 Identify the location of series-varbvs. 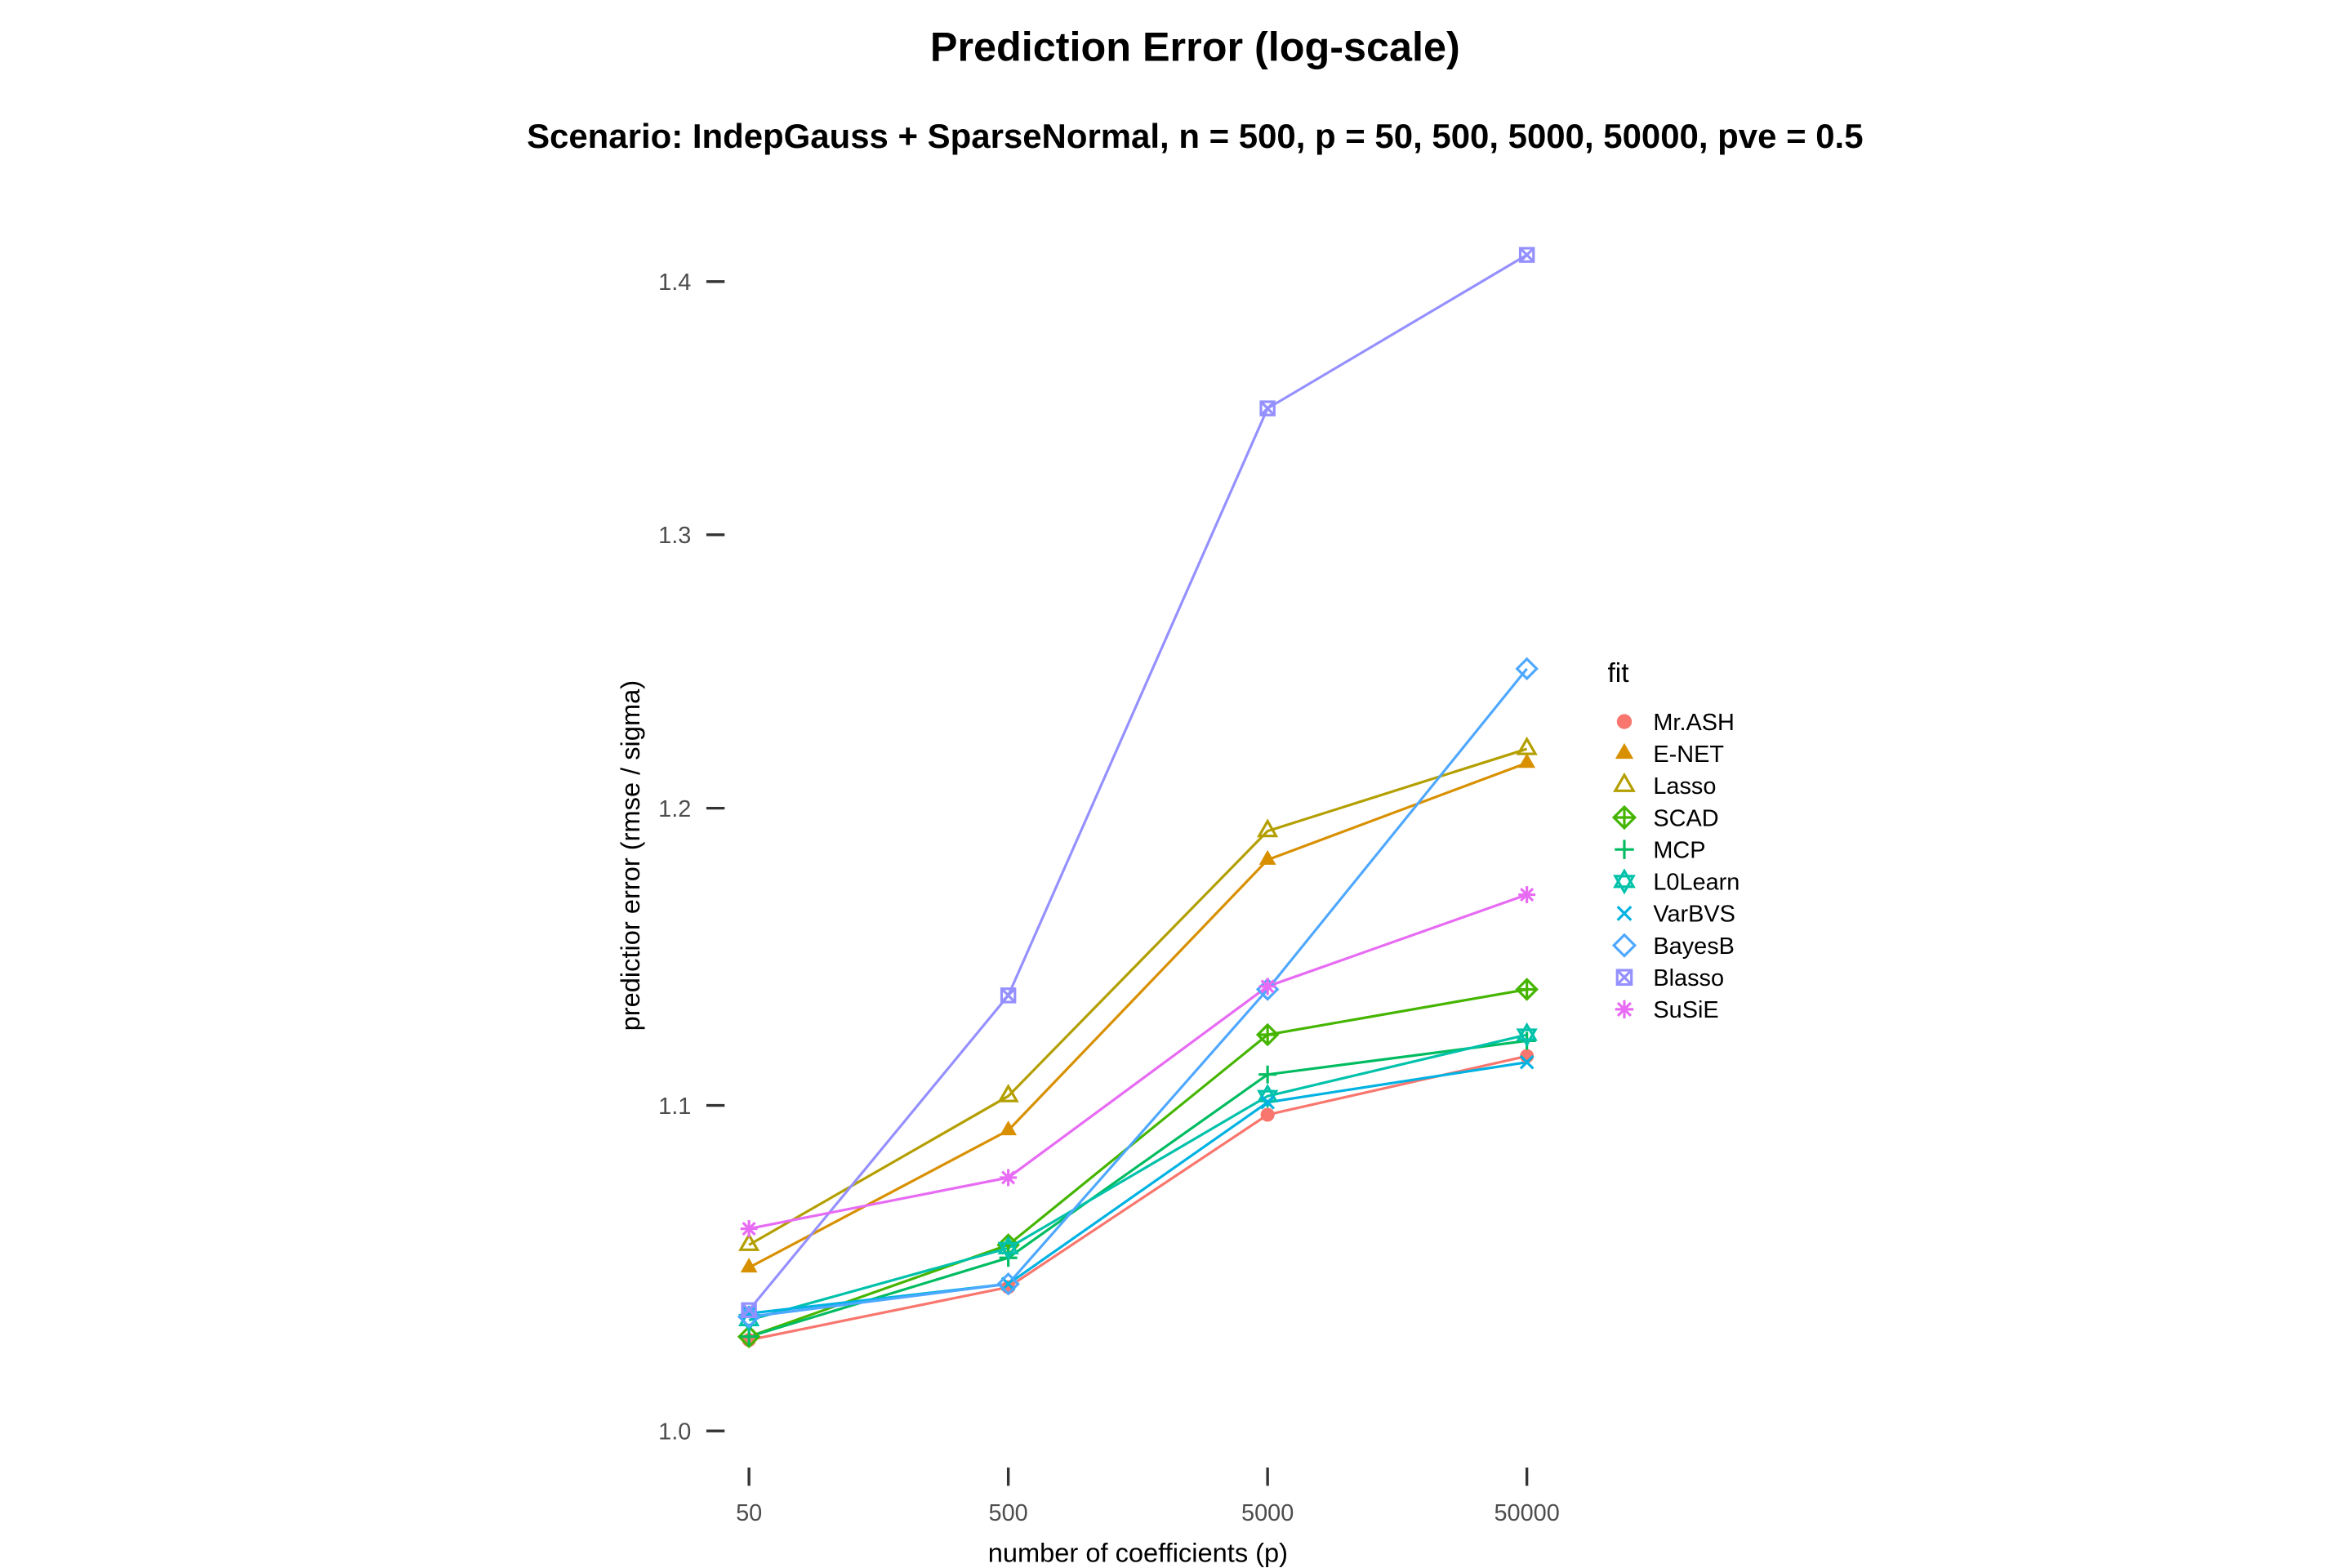
(1137, 1188).